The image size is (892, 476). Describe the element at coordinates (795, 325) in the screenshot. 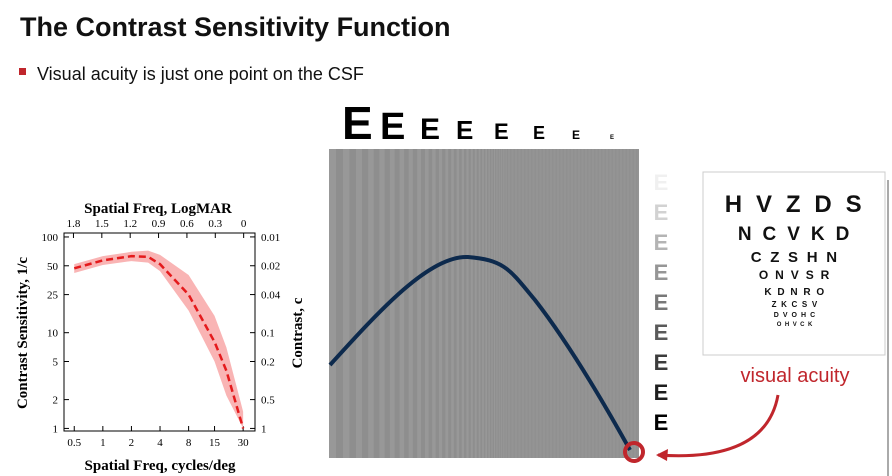

I see `eye-chart-row: O H V C K` at that location.